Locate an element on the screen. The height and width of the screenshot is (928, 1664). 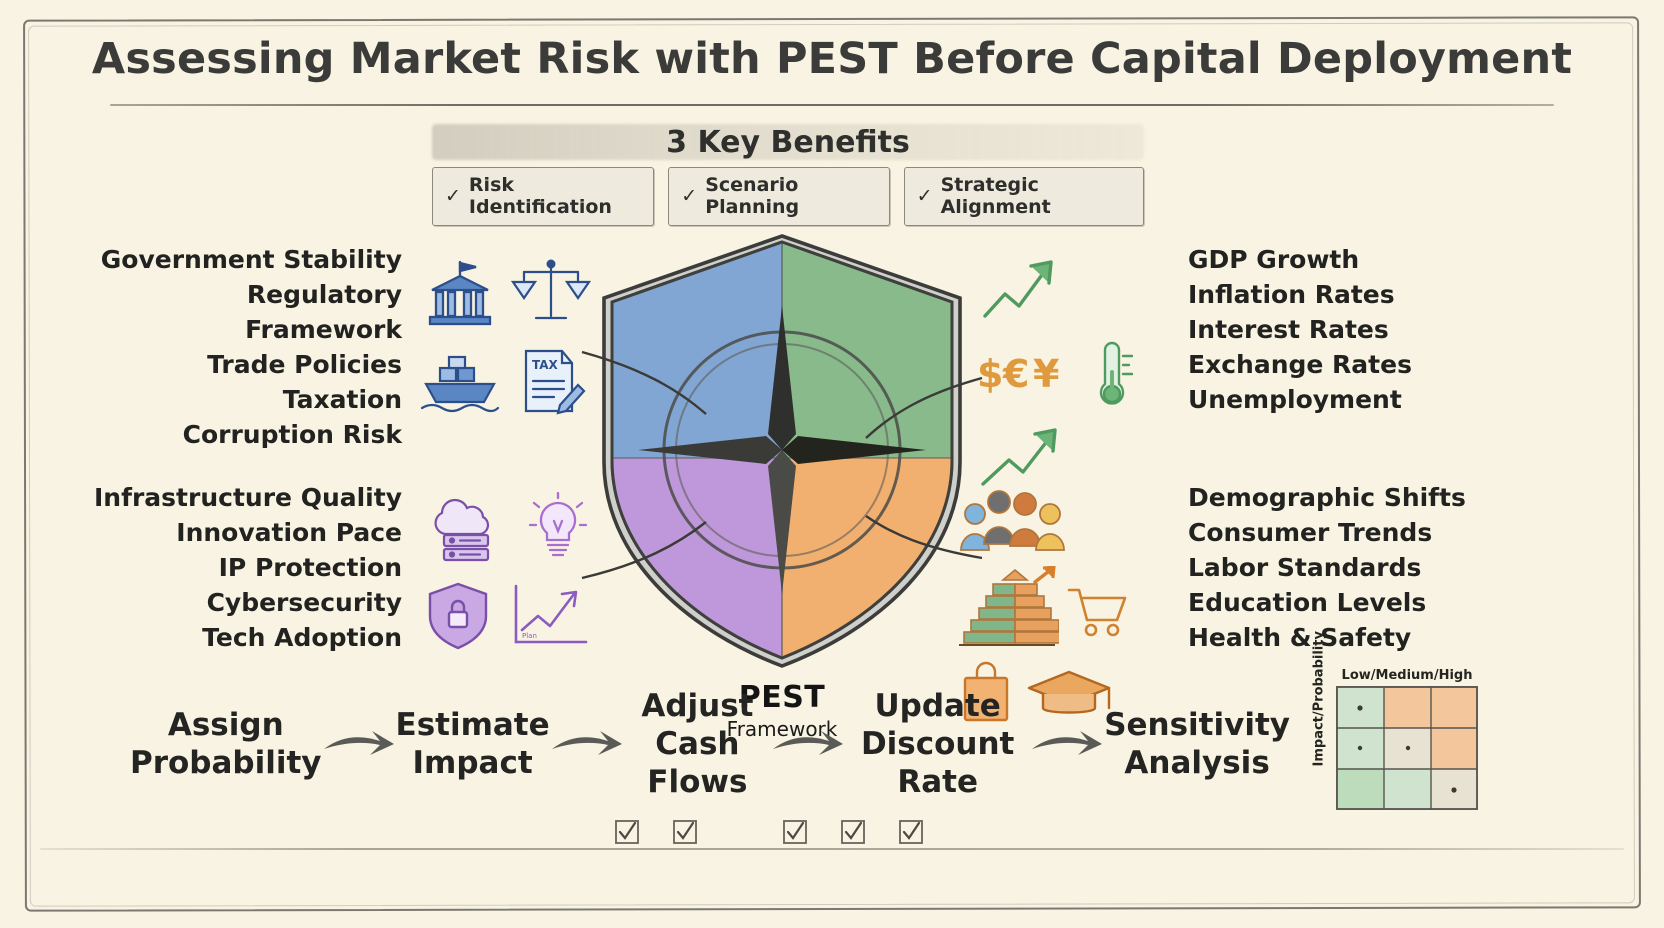
benefit-chip-label: Scenario Planning is located at coordinates (752, 196).